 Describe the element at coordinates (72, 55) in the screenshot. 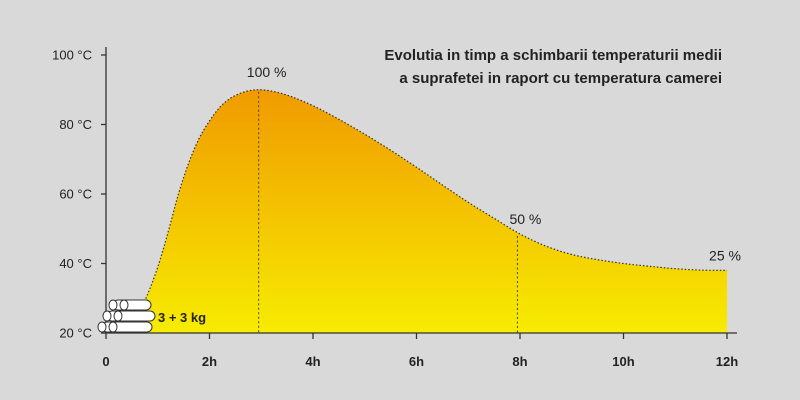

I see `y-tick-label: 100 °C` at that location.